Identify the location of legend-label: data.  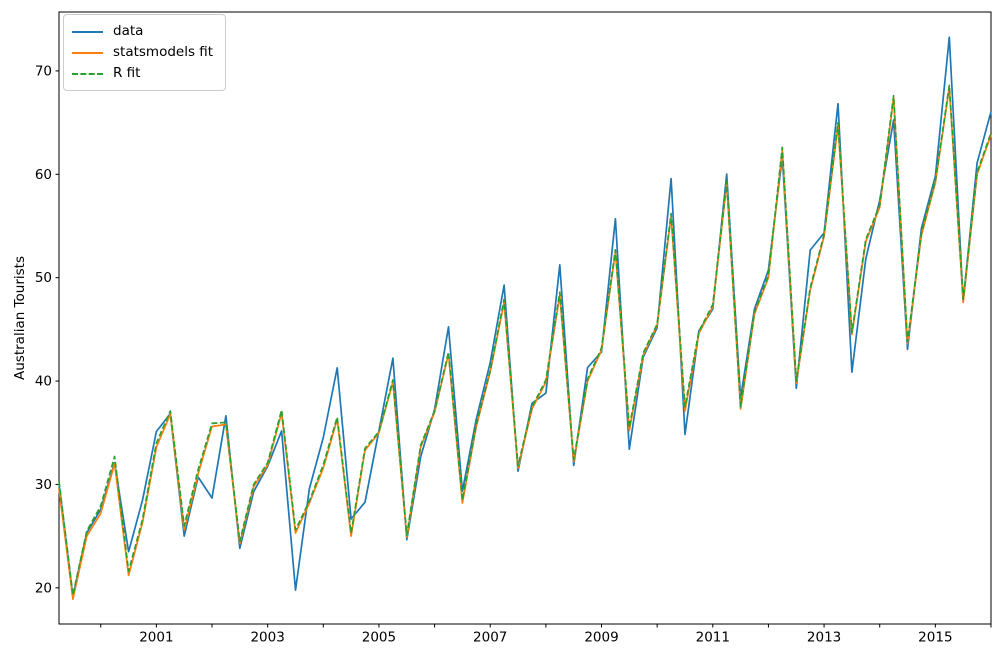
(128, 31).